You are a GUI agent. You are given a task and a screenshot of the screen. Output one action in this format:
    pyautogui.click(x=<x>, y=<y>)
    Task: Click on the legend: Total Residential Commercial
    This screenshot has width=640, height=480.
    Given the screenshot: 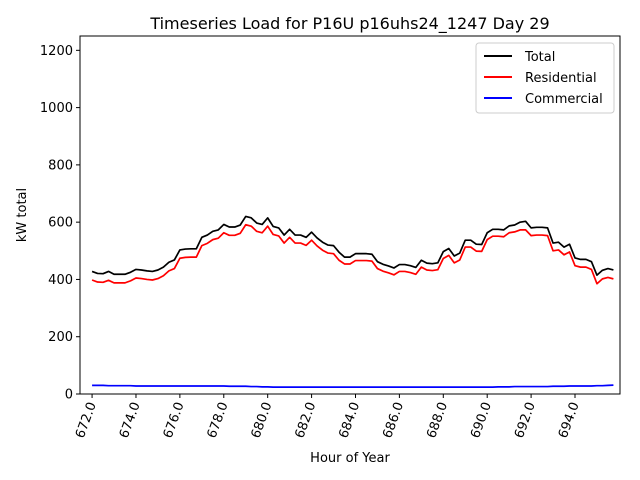 What is the action you would take?
    pyautogui.click(x=545, y=78)
    